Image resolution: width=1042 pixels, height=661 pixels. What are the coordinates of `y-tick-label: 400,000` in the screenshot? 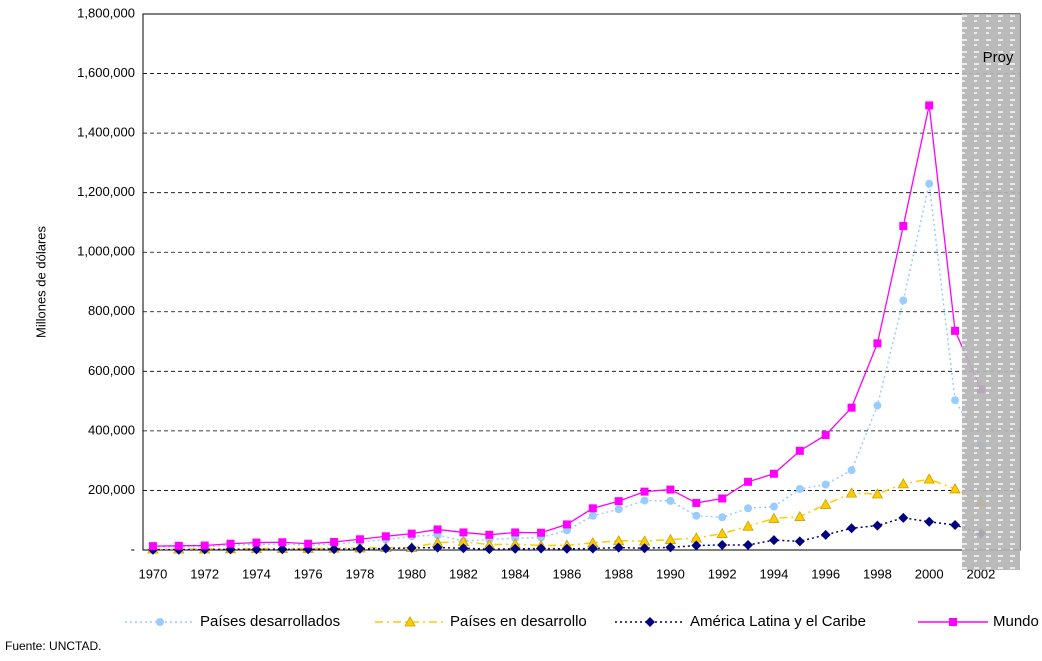 It's located at (111, 429).